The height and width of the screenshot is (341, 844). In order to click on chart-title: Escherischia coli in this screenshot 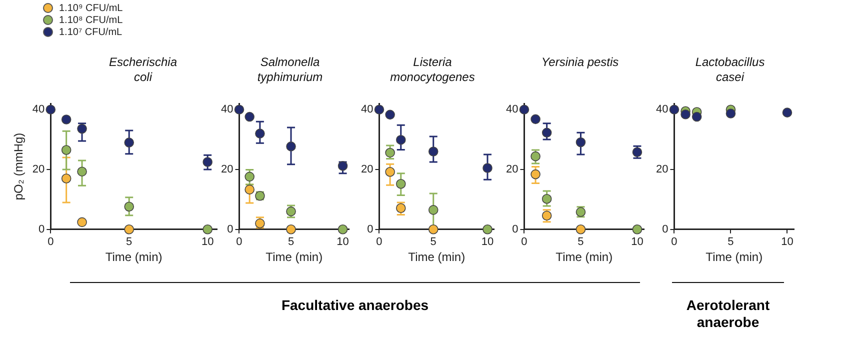, I will do `click(143, 70)`.